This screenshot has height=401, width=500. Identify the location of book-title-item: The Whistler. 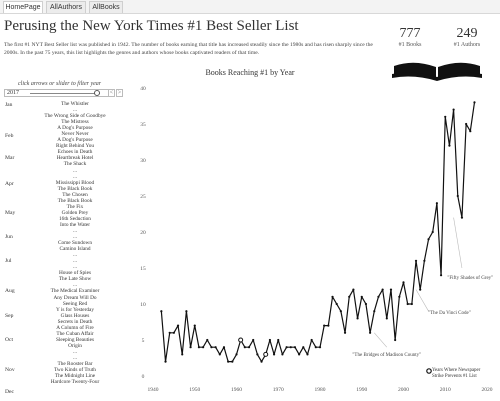
(75, 104).